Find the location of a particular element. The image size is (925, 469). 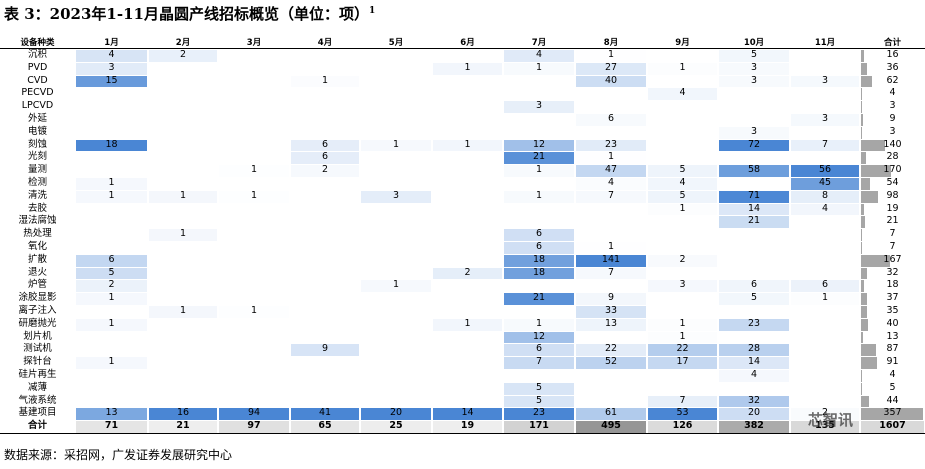

table-row: 刻蚀 18 6 1 1 12 23 72 7 140 is located at coordinates (462, 145).